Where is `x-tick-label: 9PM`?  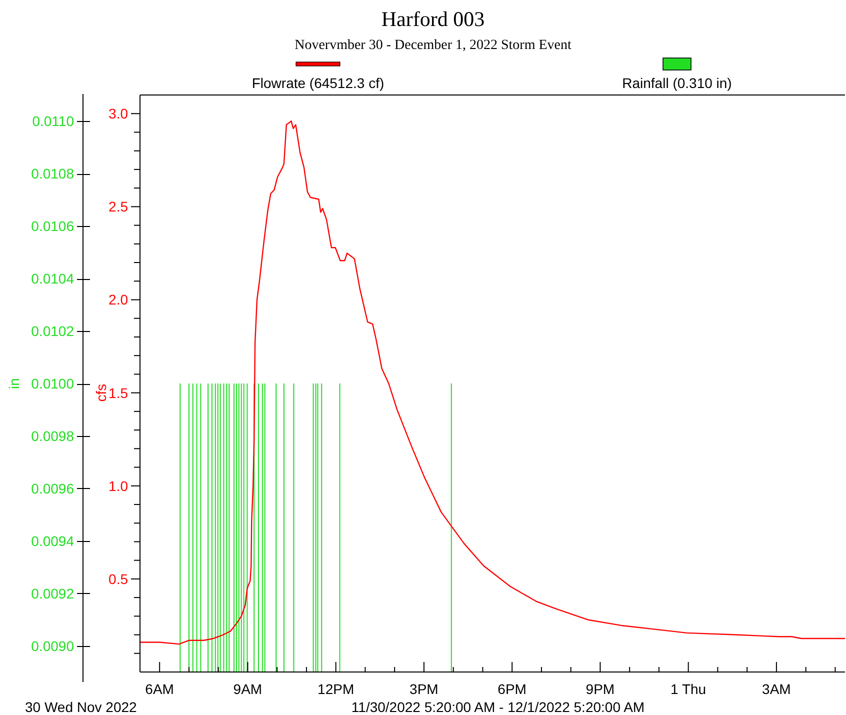
x-tick-label: 9PM is located at coordinates (600, 689).